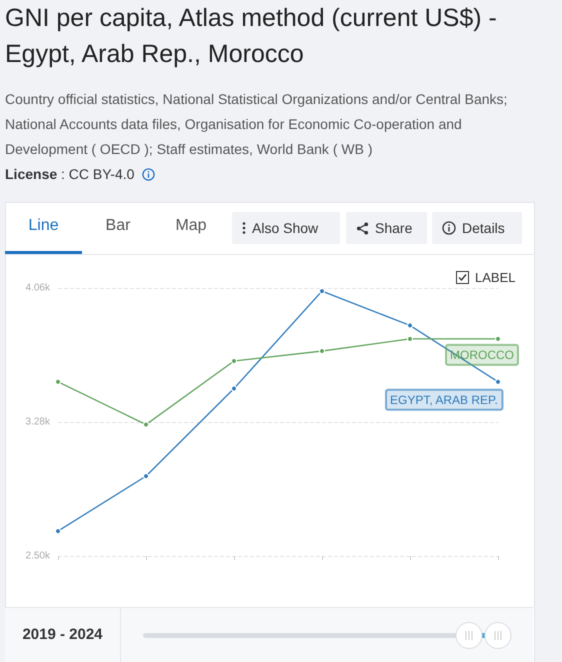  Describe the element at coordinates (251, 36) in the screenshot. I see `chart-title: GNI per capita, Atlas method (current US$) - Egypt, Arab Rep., Morocco` at that location.